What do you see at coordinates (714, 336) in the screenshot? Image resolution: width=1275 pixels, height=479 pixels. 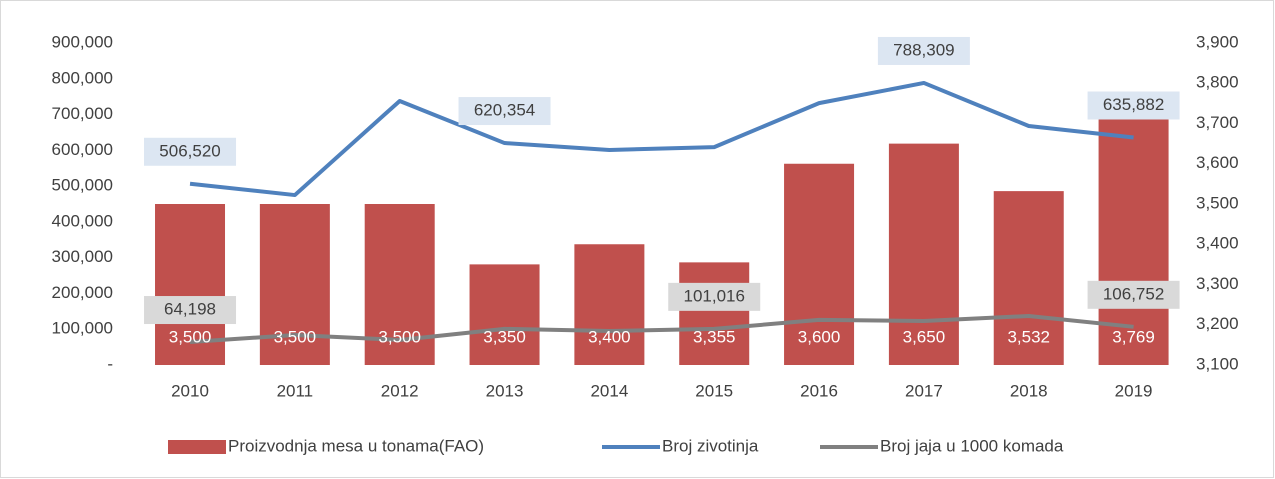 I see `data-label: 3,355` at bounding box center [714, 336].